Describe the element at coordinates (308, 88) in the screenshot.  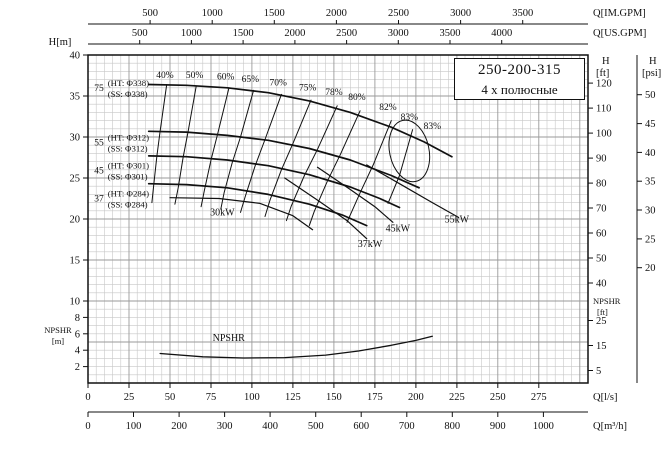
I see `efficiency-label: 75%` at that location.